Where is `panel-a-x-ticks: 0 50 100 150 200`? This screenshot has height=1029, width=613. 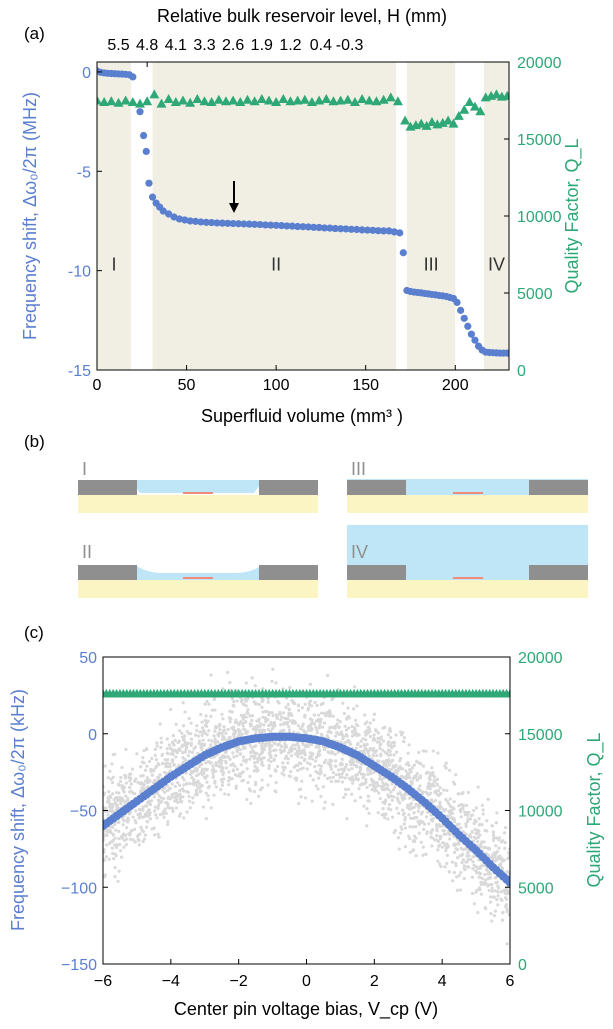
panel-a-x-ticks: 0 50 100 150 200 is located at coordinates (281, 379).